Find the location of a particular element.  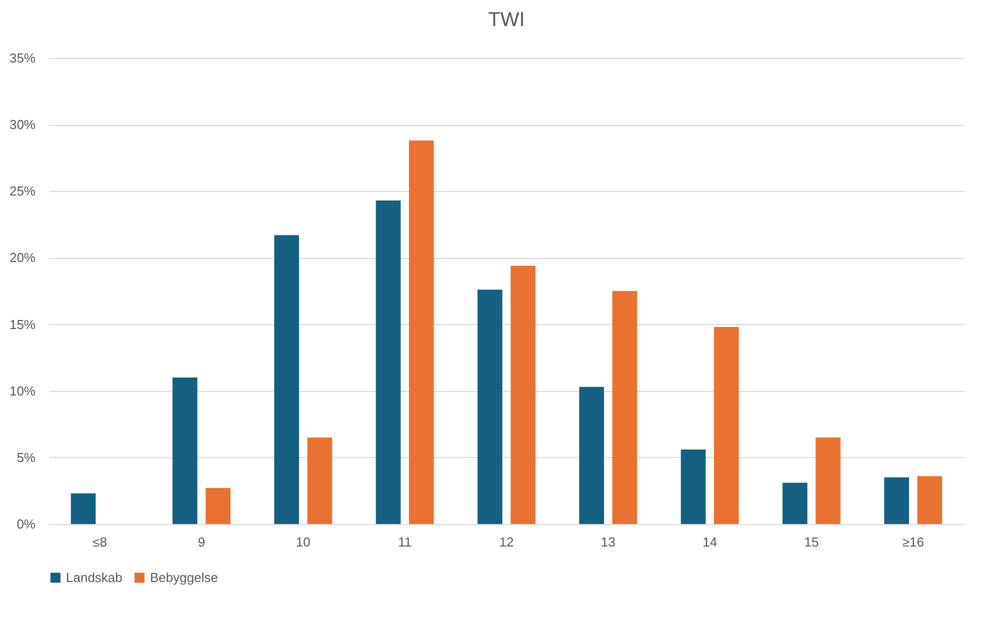

y-tick-label: 15% is located at coordinates (22, 324).